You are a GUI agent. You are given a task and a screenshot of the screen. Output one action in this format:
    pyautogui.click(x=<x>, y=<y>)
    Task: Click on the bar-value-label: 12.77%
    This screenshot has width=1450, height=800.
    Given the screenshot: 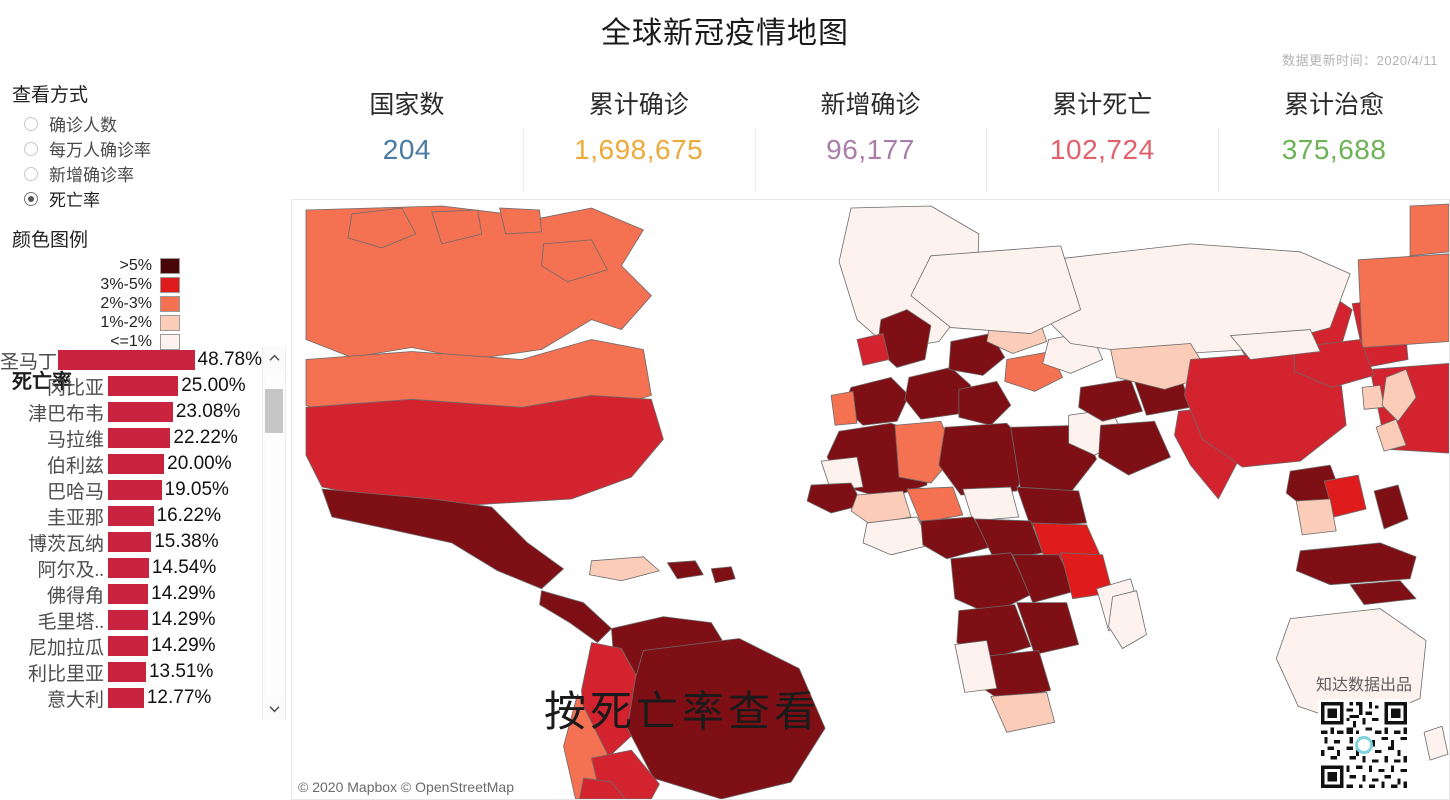 What is the action you would take?
    pyautogui.click(x=179, y=697)
    